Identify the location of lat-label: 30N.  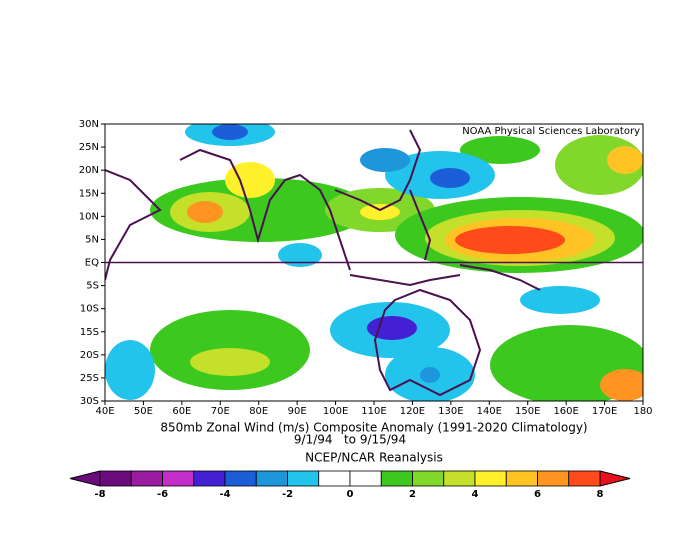
(89, 124).